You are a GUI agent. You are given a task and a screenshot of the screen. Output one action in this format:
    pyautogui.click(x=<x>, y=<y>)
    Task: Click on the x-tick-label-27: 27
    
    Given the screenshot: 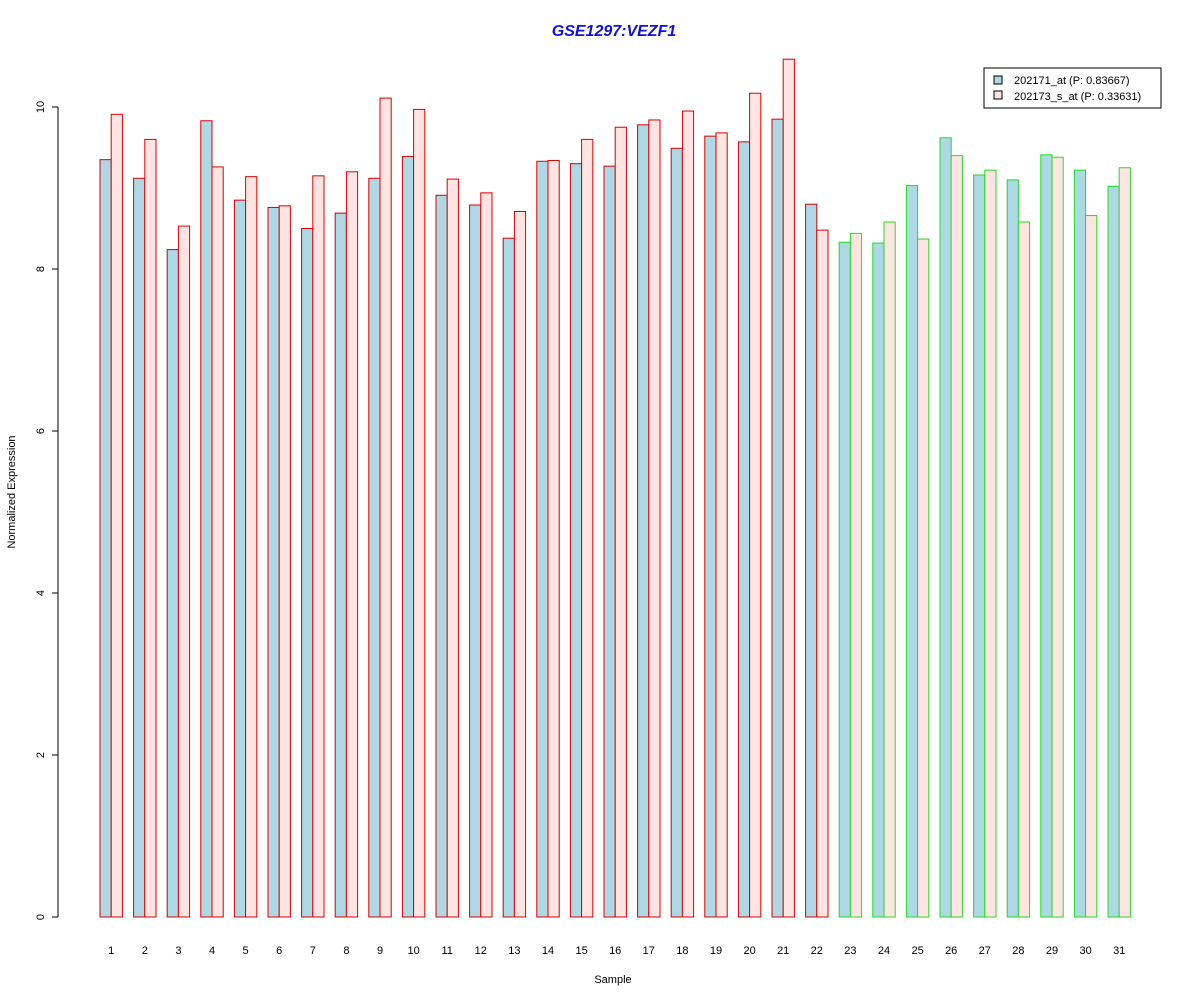 What is the action you would take?
    pyautogui.click(x=985, y=951)
    